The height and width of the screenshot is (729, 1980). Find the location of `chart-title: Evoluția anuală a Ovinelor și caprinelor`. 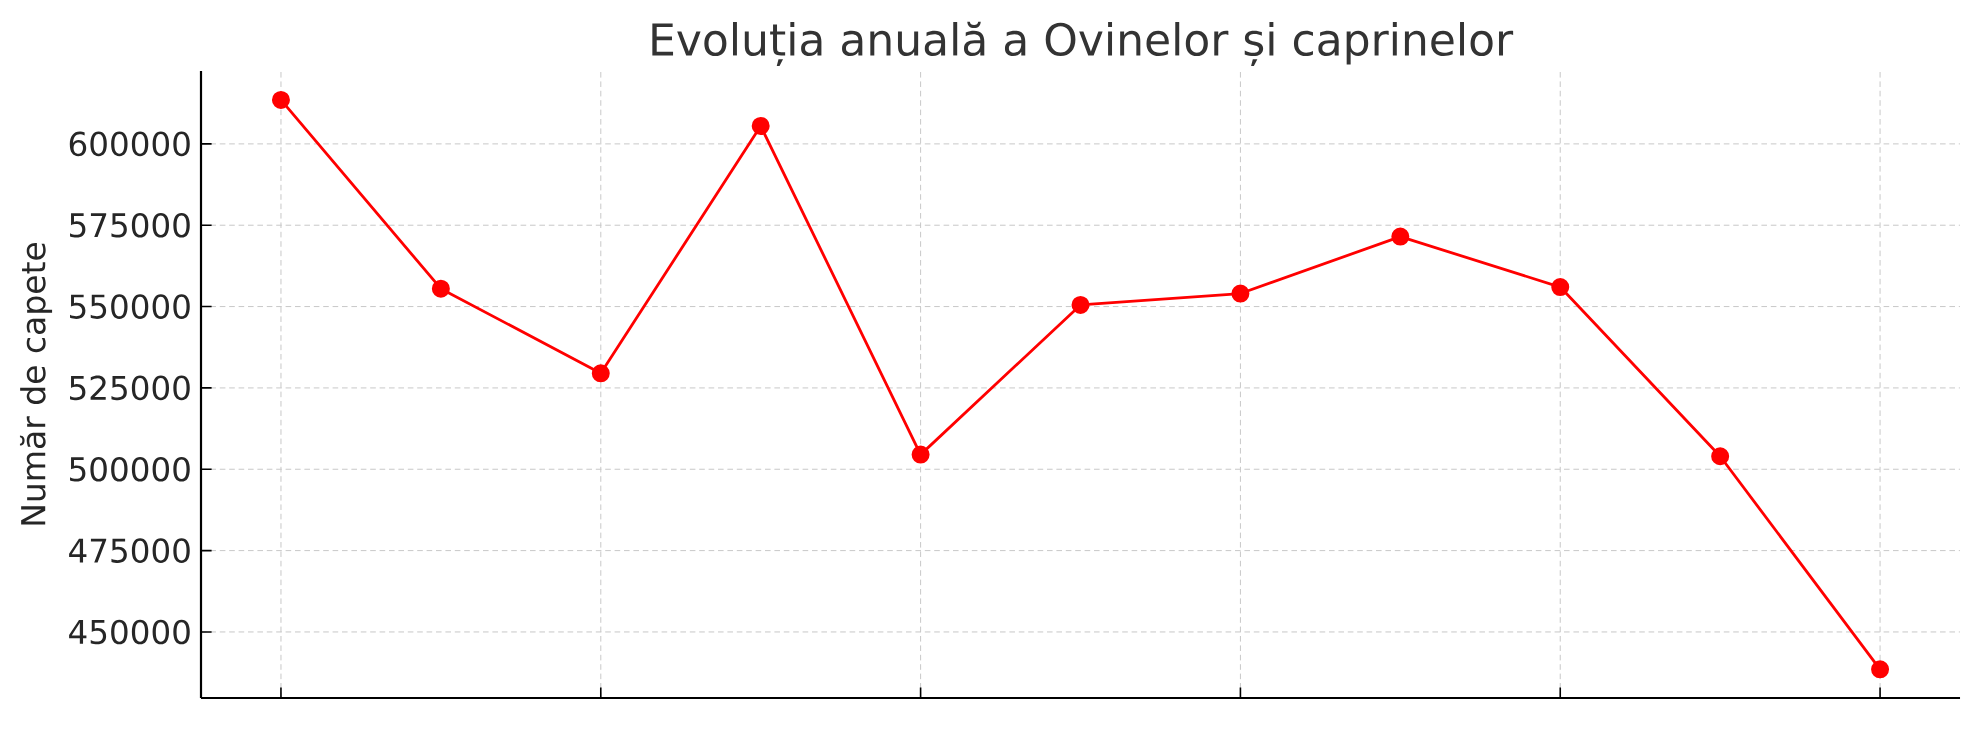

chart-title: Evoluția anuală a Ovinelor și caprinelor is located at coordinates (1083, 43).